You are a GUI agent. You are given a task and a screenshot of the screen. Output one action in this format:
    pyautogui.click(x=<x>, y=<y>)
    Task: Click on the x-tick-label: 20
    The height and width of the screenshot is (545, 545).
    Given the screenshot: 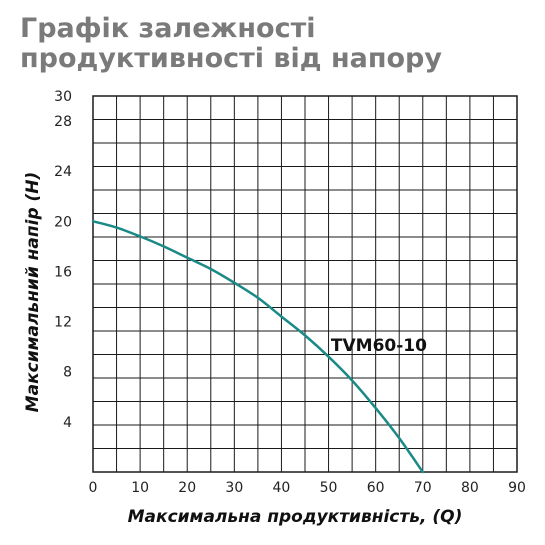 What is the action you would take?
    pyautogui.click(x=187, y=488)
    